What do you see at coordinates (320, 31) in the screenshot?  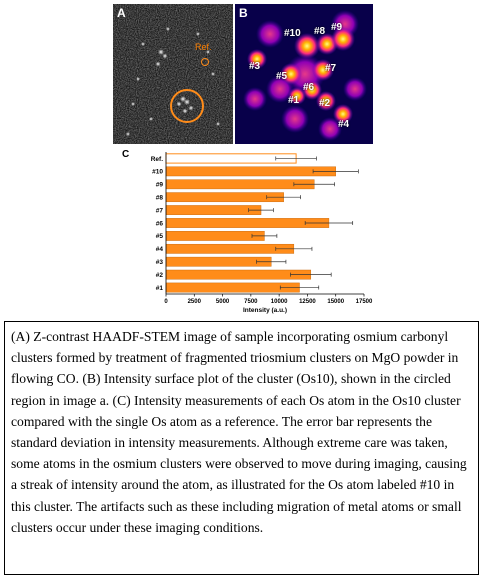 I see `atom-label: #8` at bounding box center [320, 31].